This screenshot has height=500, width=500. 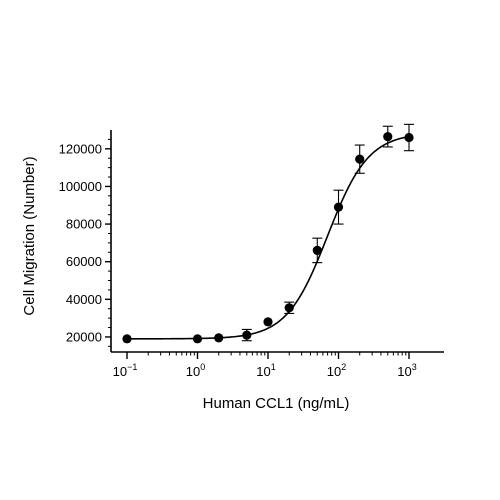 What do you see at coordinates (84, 299) in the screenshot?
I see `y-tick-label: 40000` at bounding box center [84, 299].